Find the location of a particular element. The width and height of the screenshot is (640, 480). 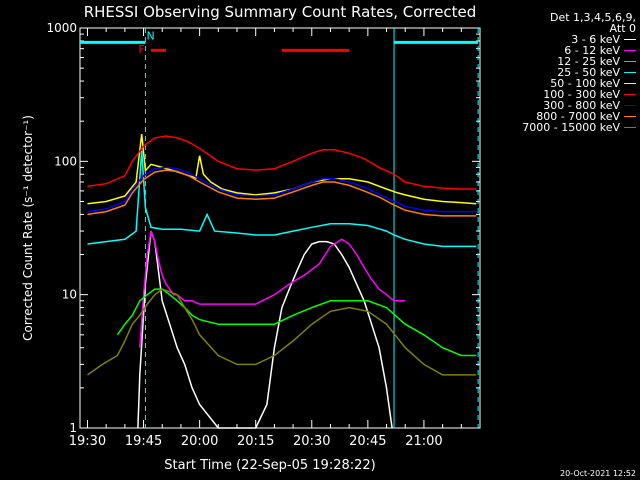

legend-label: 300 - 800 keV is located at coordinates (581, 105).